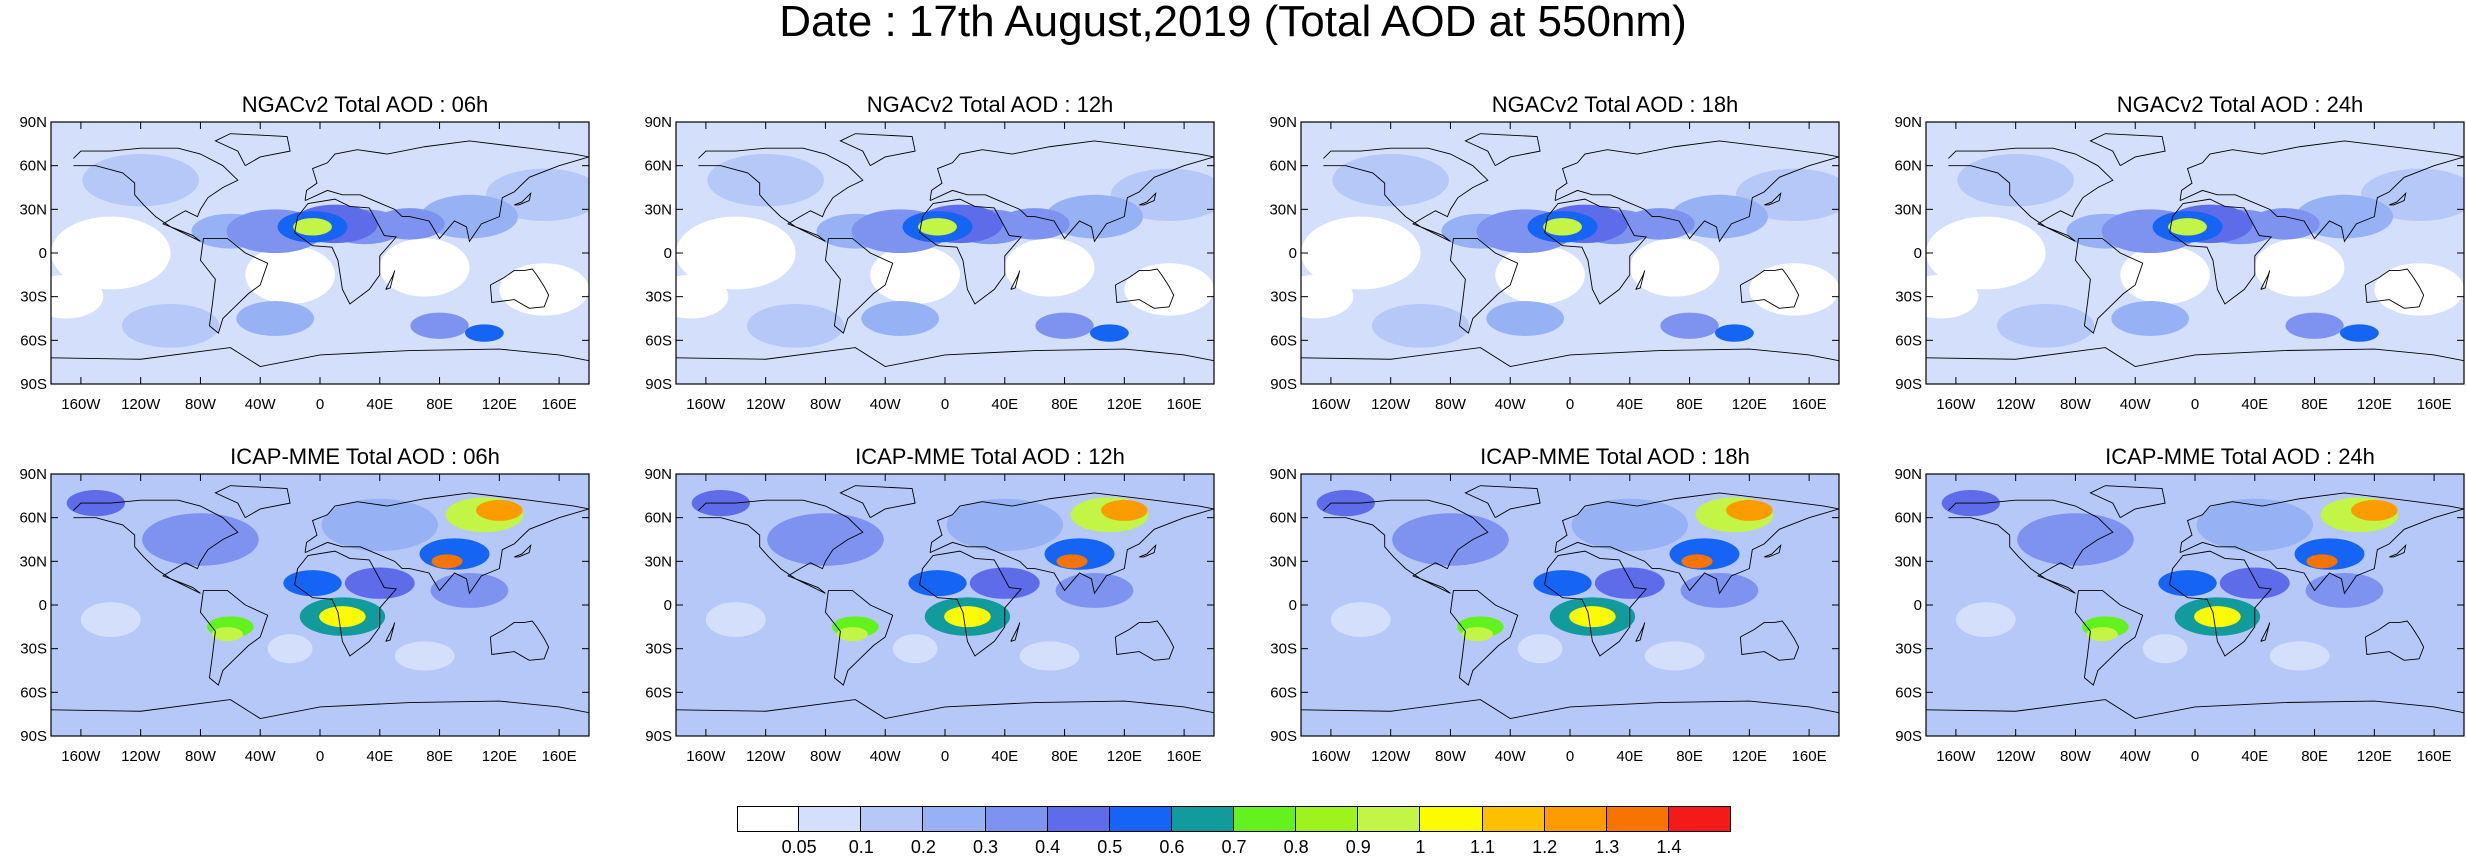 This screenshot has width=2466, height=857. Describe the element at coordinates (365, 104) in the screenshot. I see `panel-title: NGACv2 Total AOD : 06h` at that location.